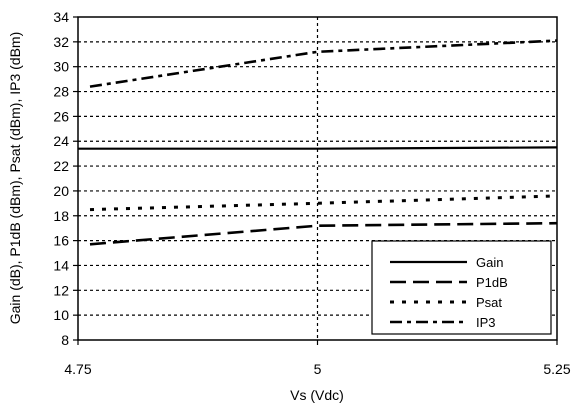 The image size is (583, 411). Describe the element at coordinates (486, 322) in the screenshot. I see `legend-label-ip3: IP3` at that location.